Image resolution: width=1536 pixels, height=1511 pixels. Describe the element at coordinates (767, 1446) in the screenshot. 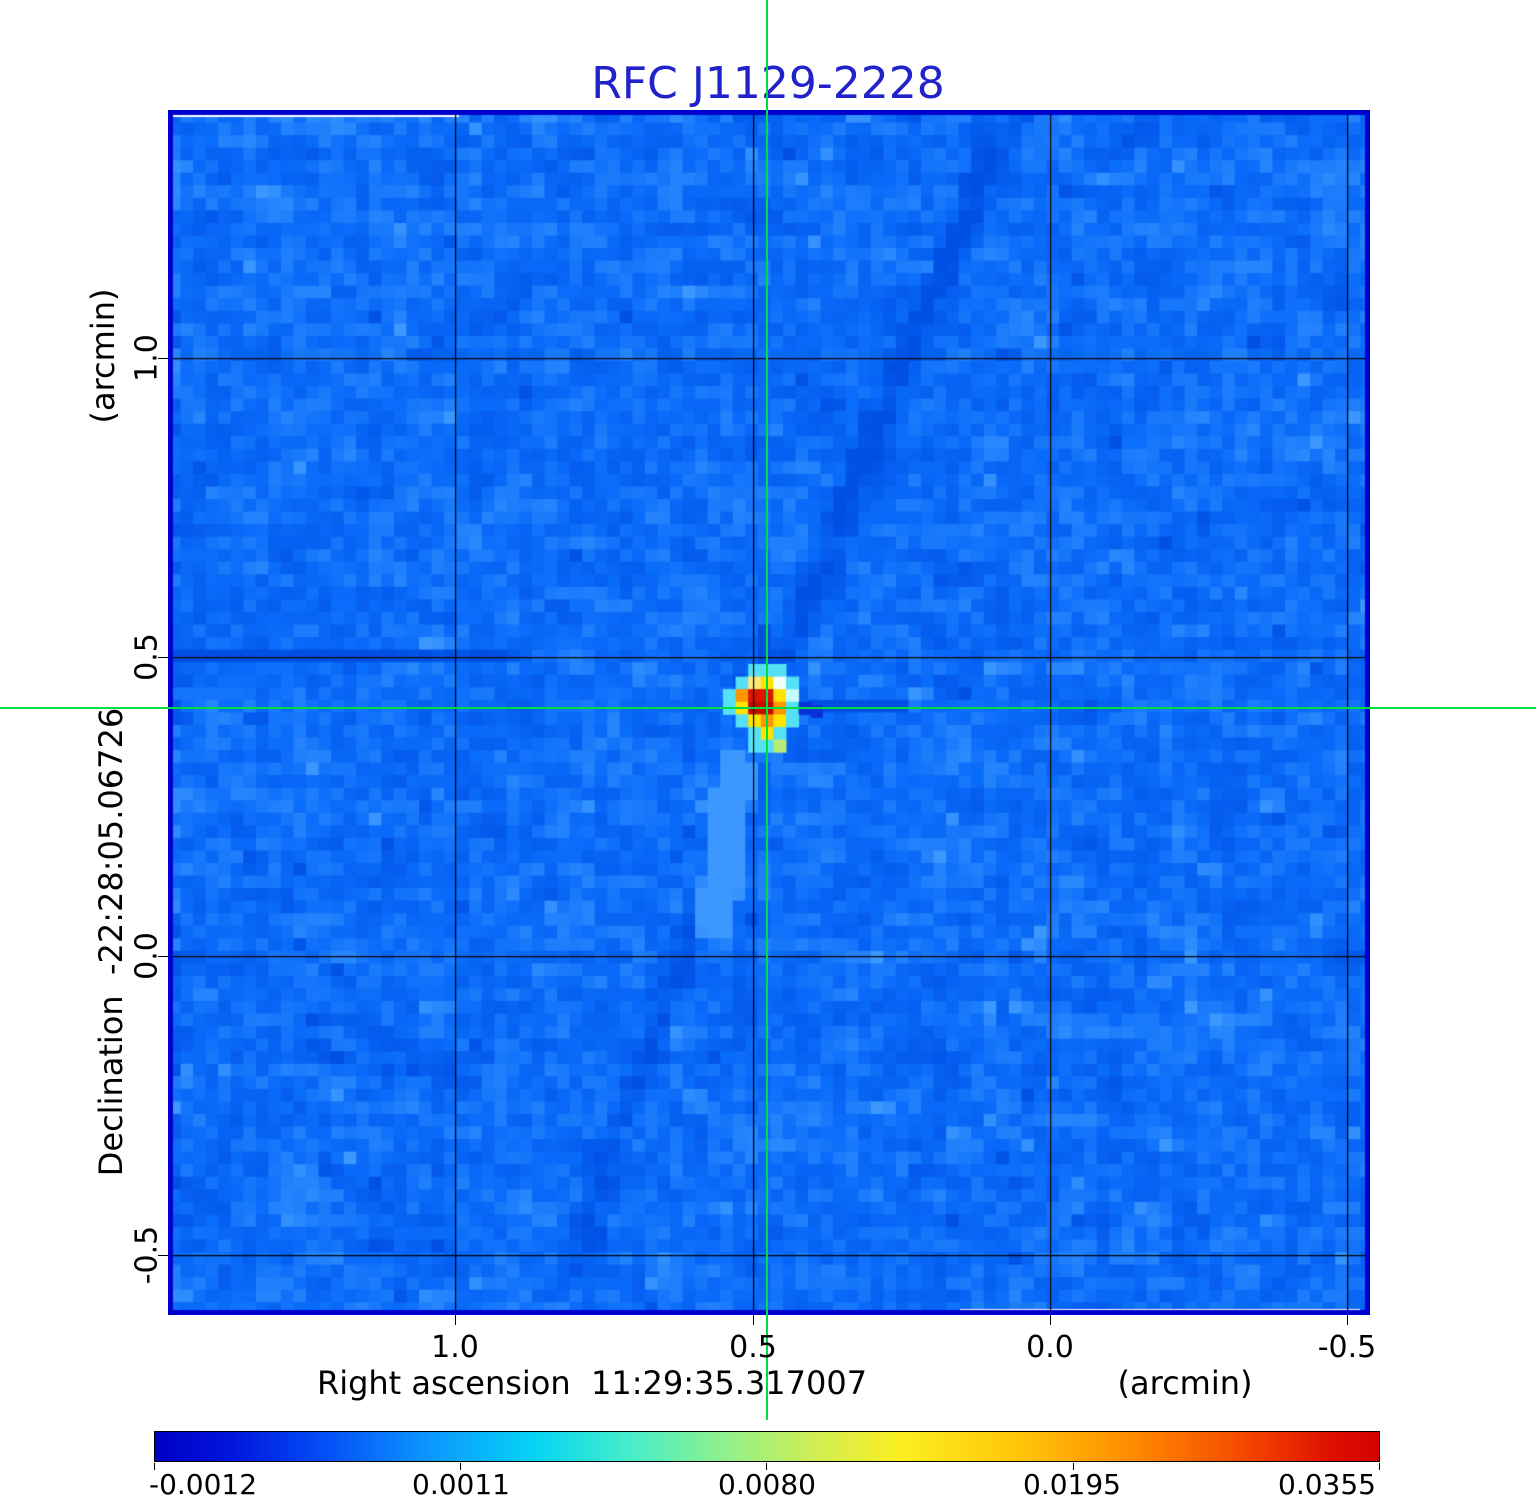

I see `colorbar-gradient` at that location.